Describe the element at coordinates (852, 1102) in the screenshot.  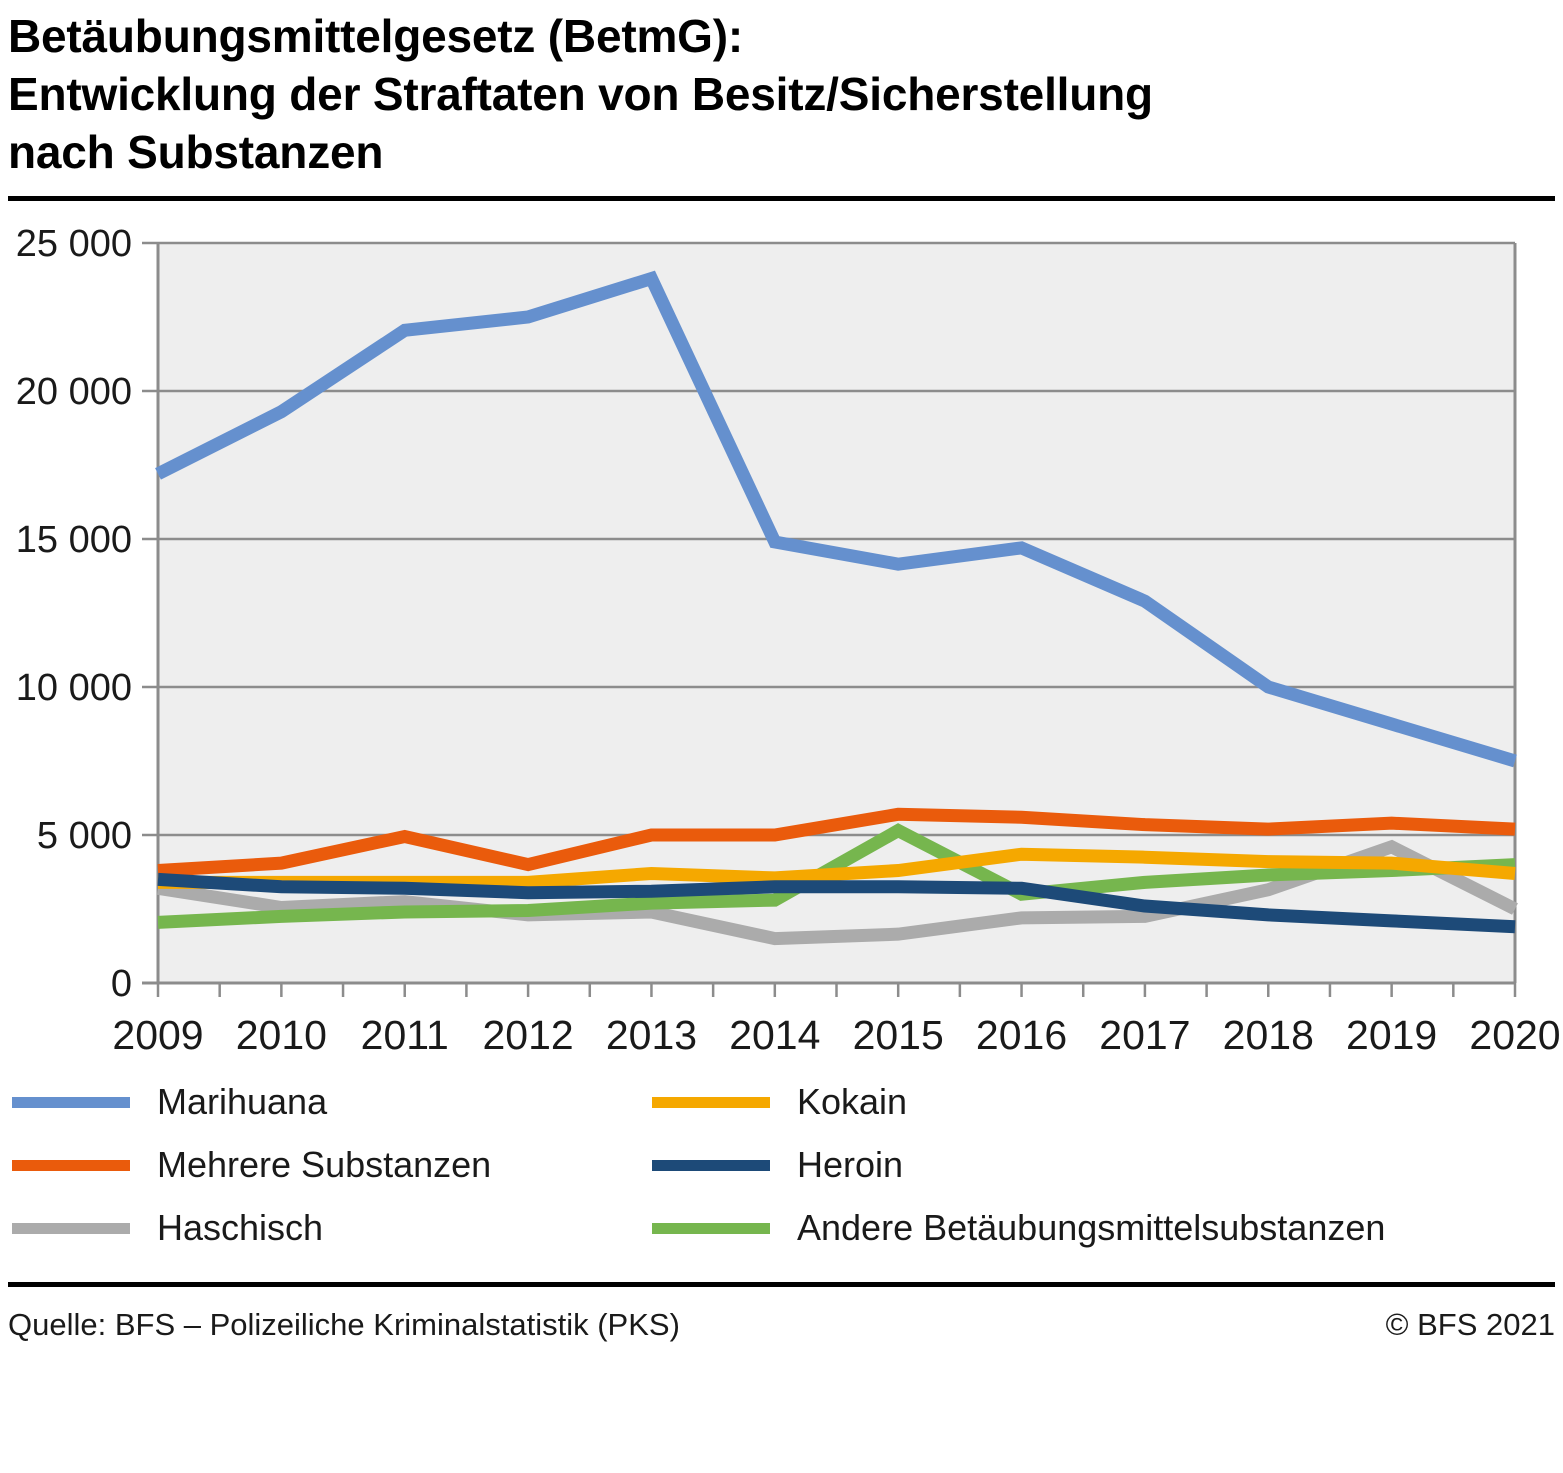
I see `legend-label: Kokain` at that location.